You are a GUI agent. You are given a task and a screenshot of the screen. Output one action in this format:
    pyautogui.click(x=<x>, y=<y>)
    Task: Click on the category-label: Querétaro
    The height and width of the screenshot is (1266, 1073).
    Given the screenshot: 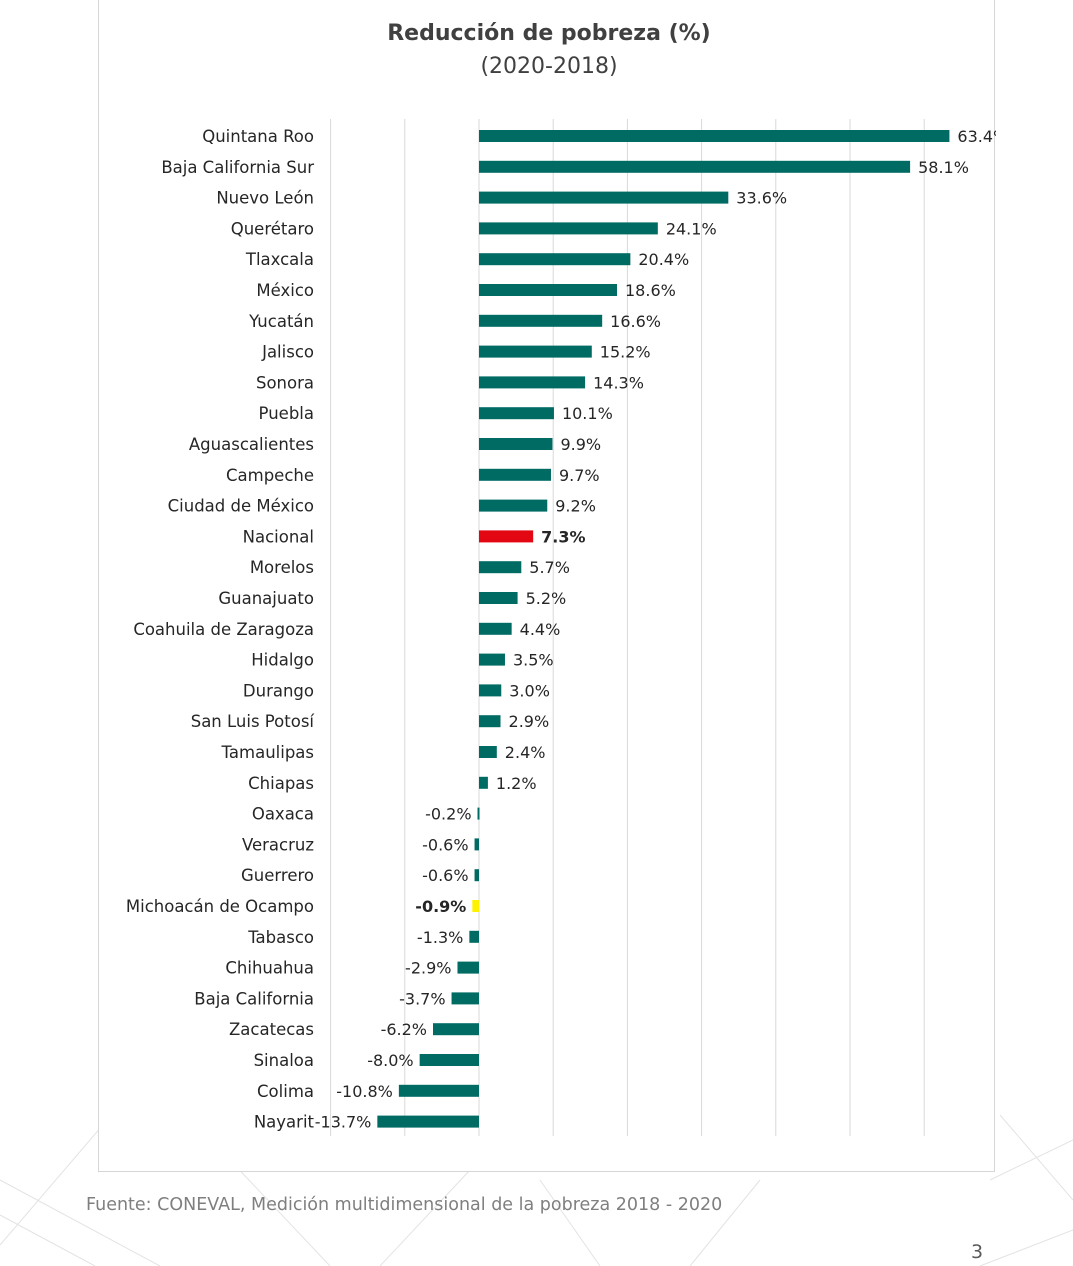 What is the action you would take?
    pyautogui.click(x=272, y=228)
    